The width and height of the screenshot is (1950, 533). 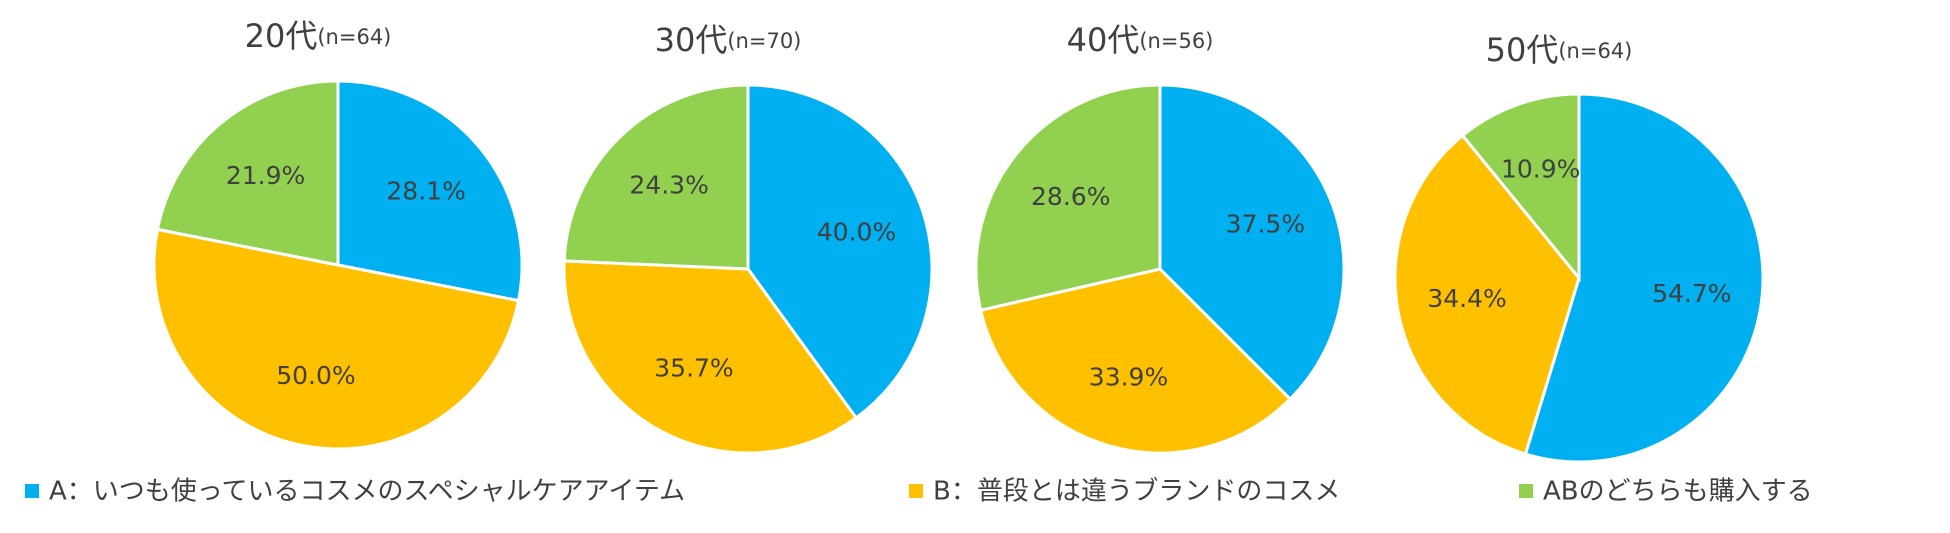 What do you see at coordinates (1128, 377) in the screenshot?
I see `data-label: 33.9%` at bounding box center [1128, 377].